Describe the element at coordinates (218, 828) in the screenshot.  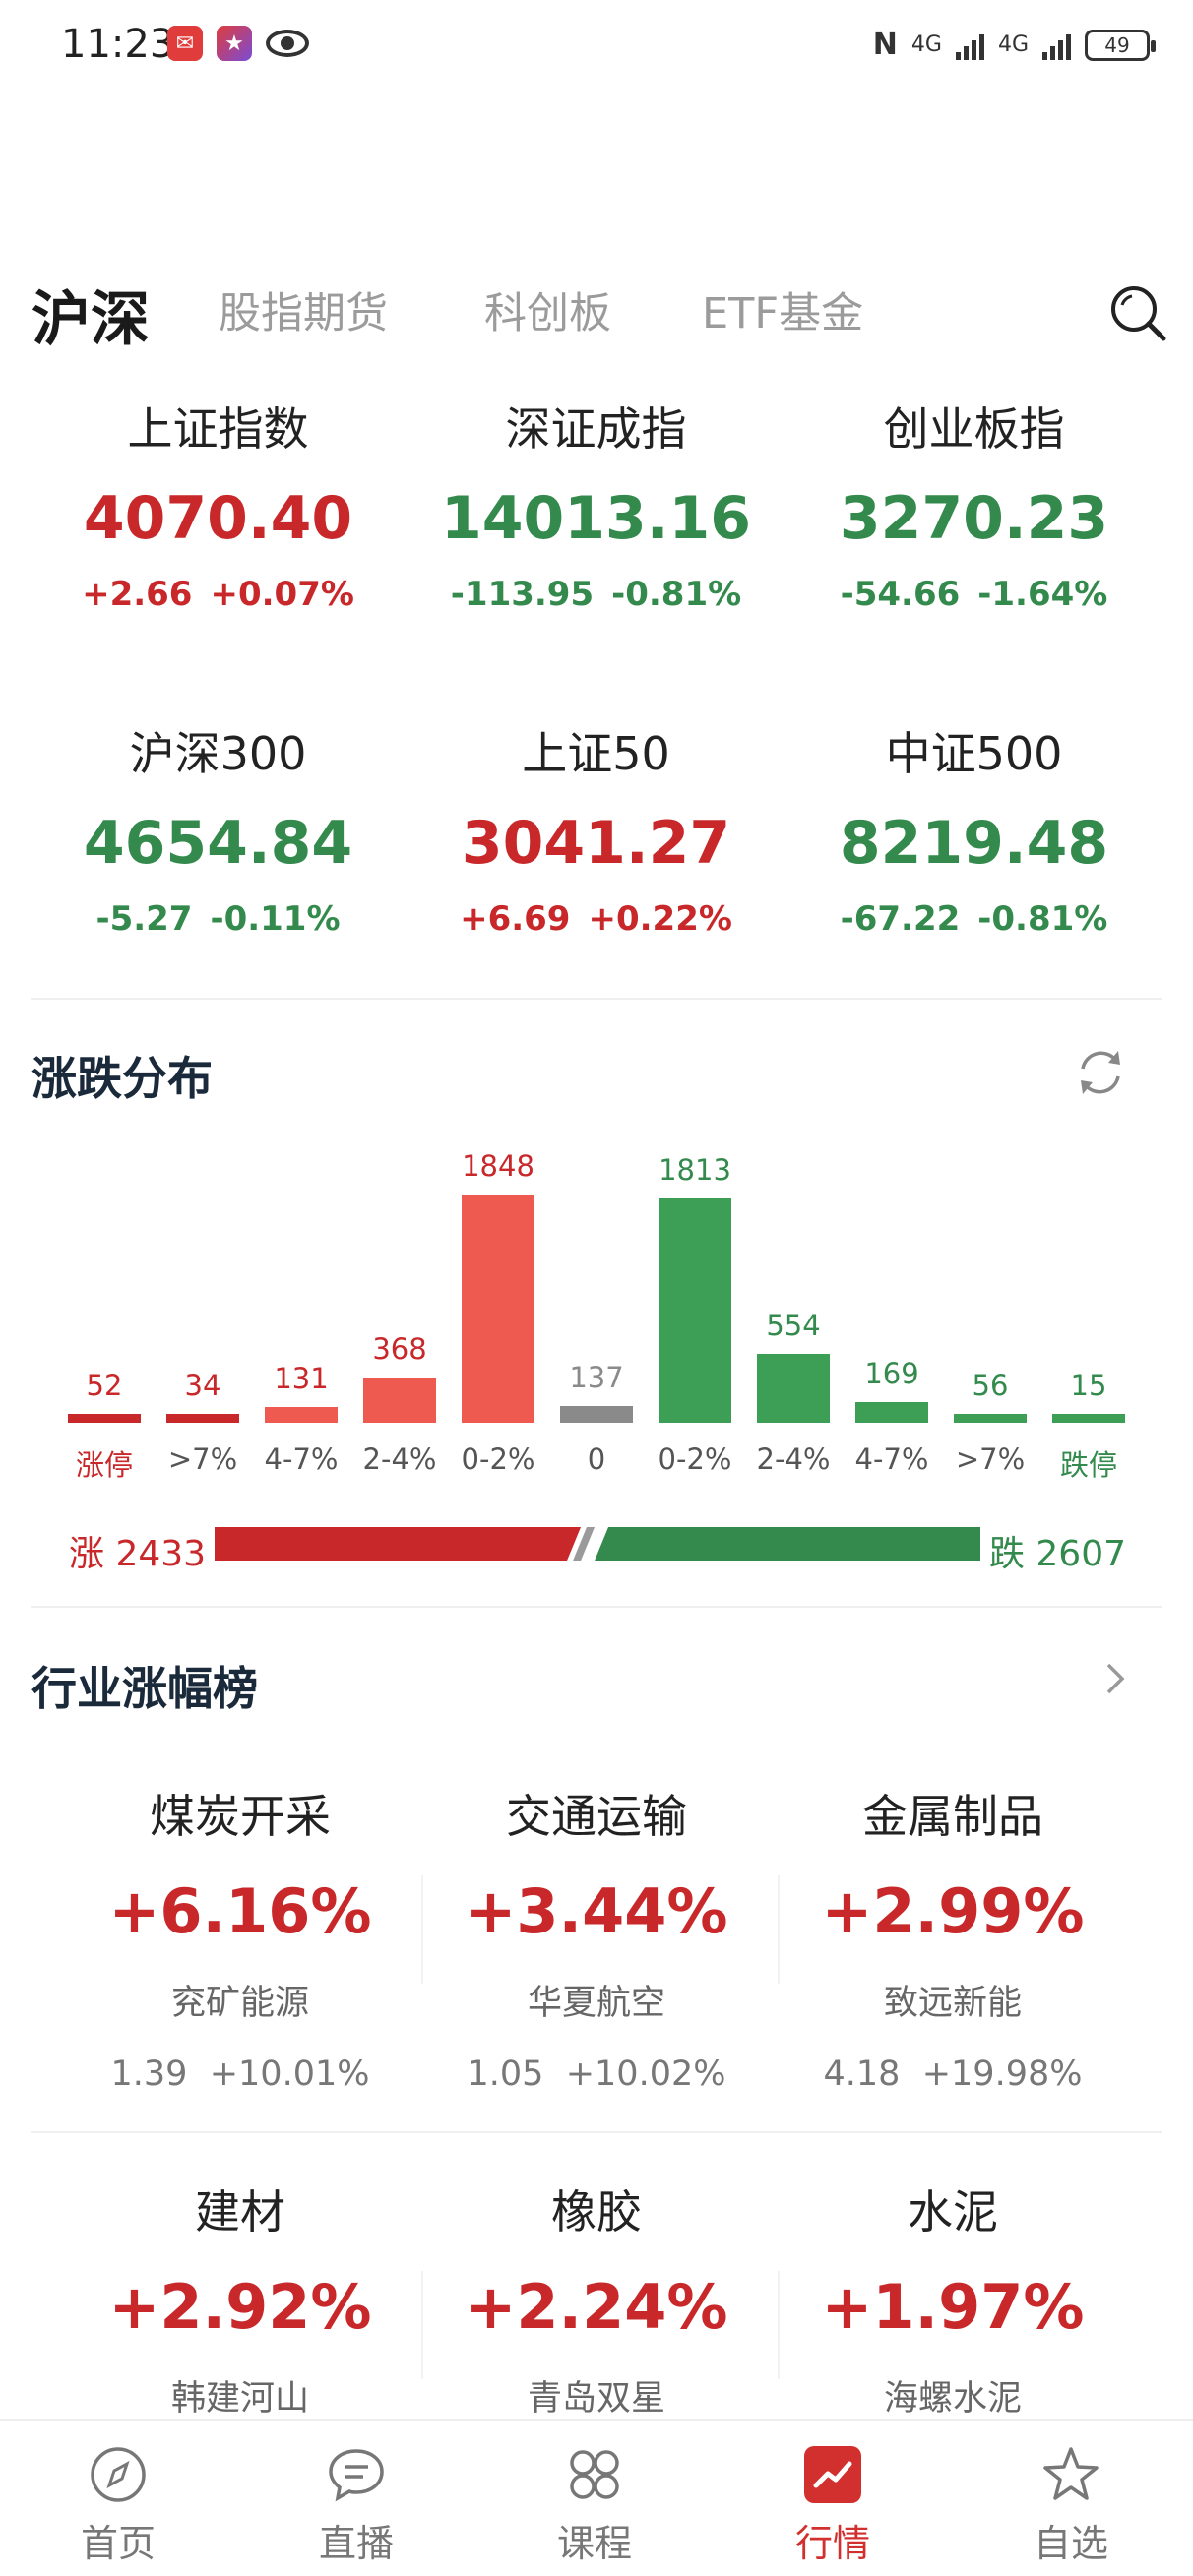
I see `index-card-csi300: 沪深300 4654.84 -5.27 -0.11%` at that location.